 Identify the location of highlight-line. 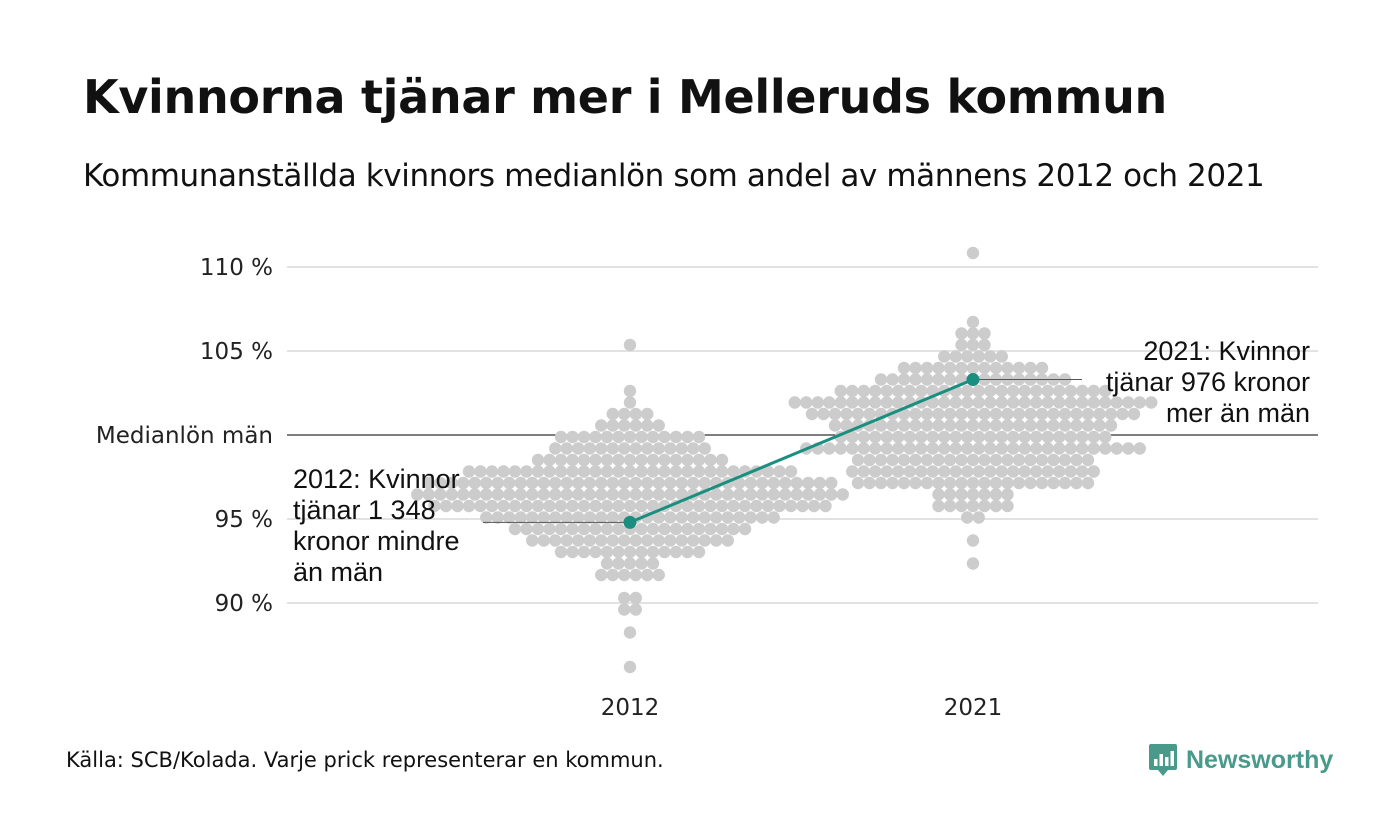
(801, 451).